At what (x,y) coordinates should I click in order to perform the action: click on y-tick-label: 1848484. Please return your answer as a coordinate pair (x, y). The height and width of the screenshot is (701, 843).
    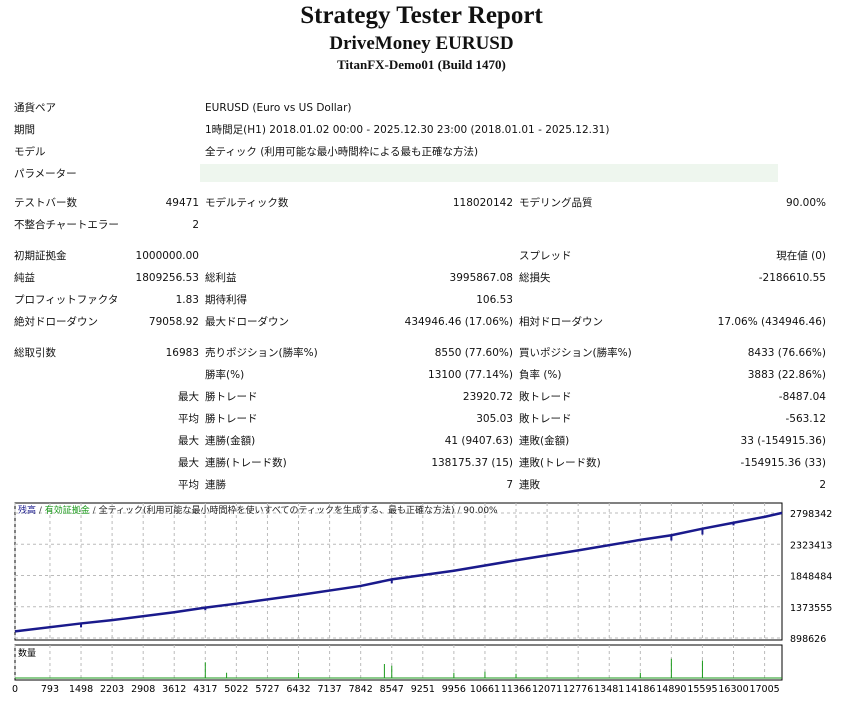
    Looking at the image, I should click on (811, 577).